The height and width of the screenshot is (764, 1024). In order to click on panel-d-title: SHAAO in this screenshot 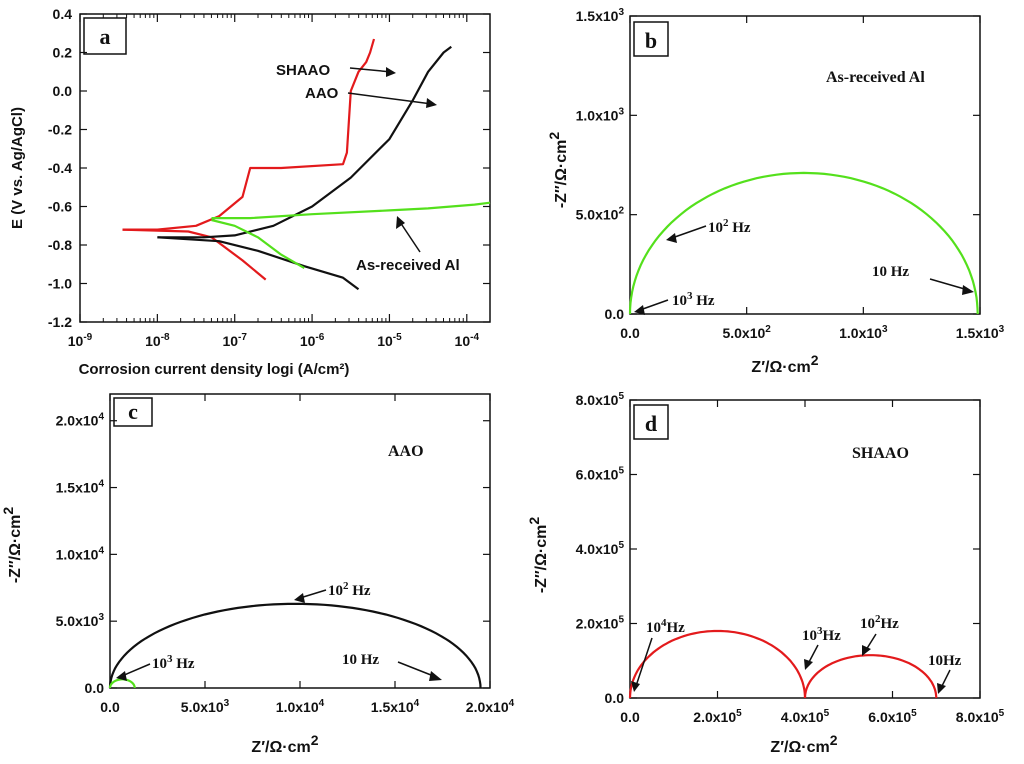, I will do `click(880, 453)`.